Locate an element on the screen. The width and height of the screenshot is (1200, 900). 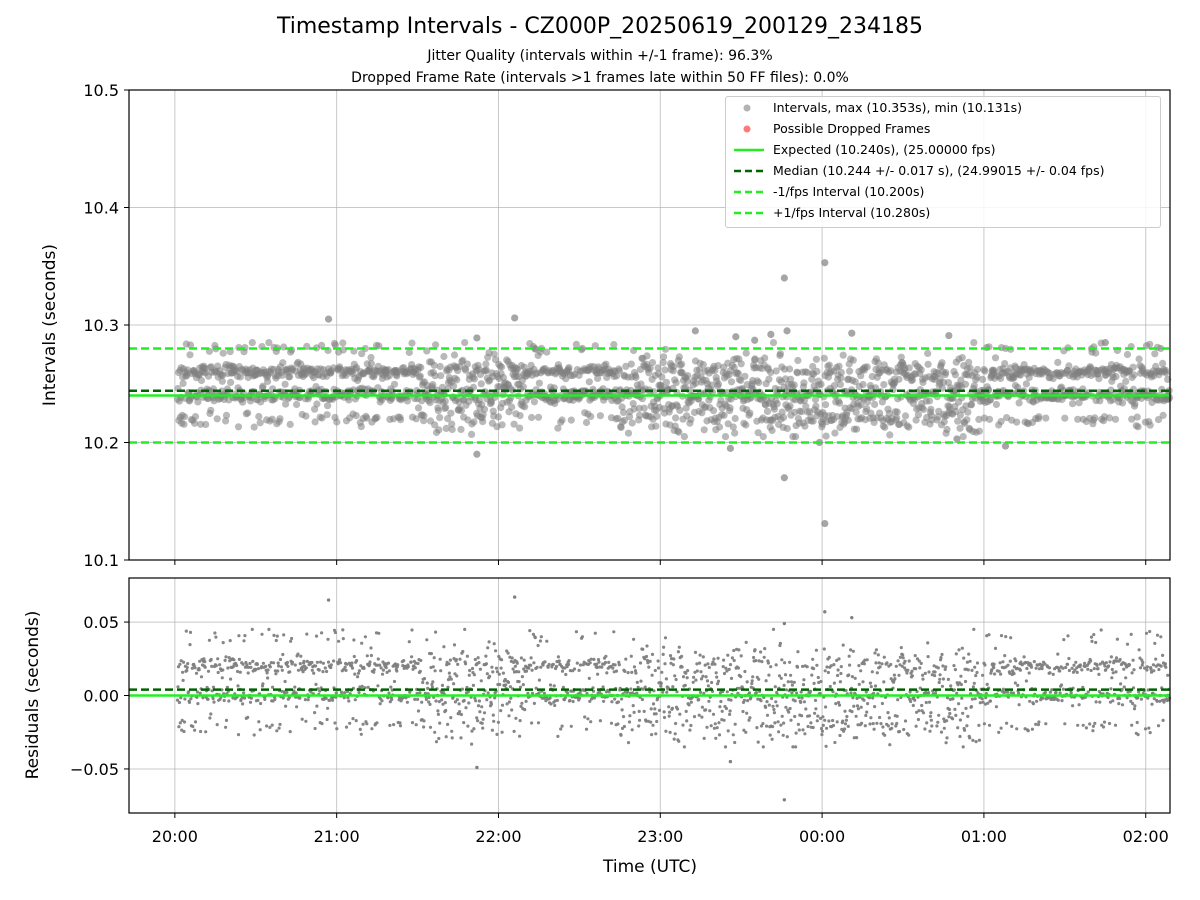
residual-outlier-point is located at coordinates (328, 600).